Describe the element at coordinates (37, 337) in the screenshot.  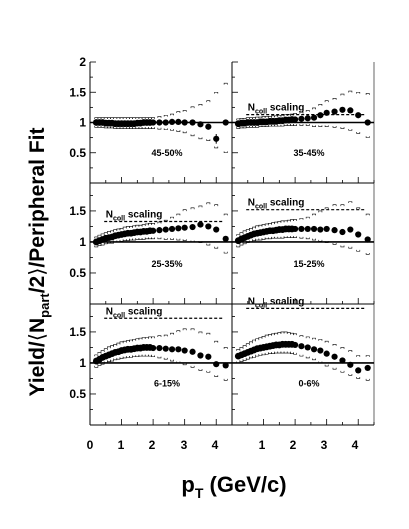
I see `left-angle-glyph: ⟨` at that location.